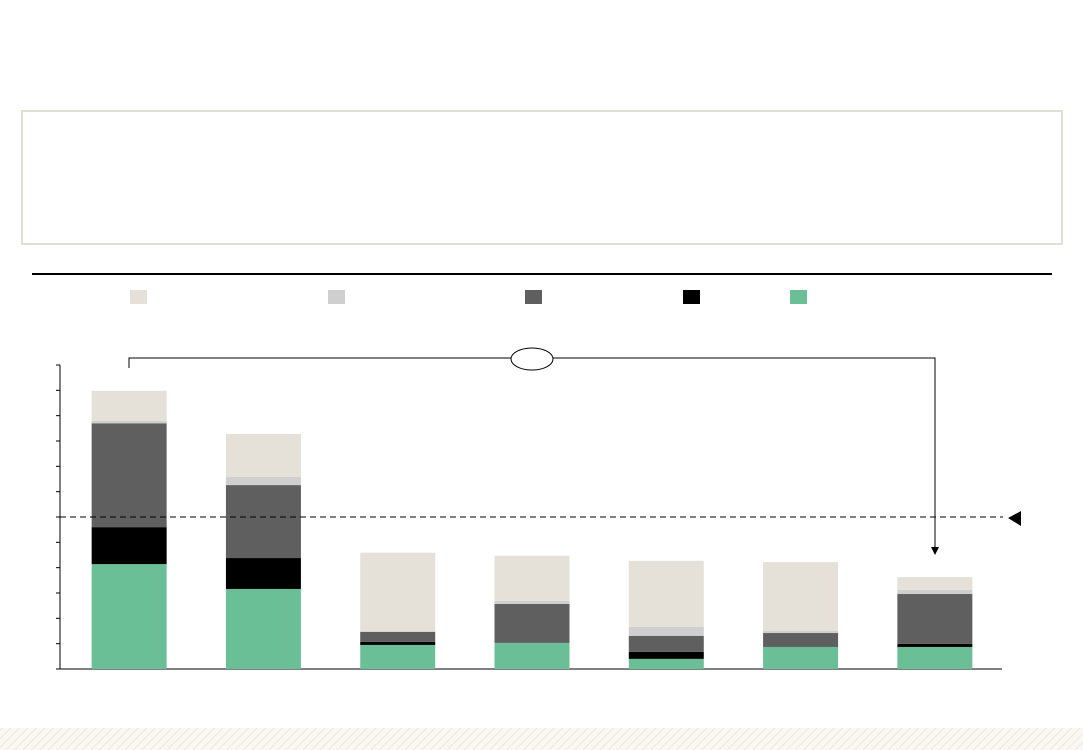 The image size is (1083, 750). I want to click on arrow-head, so click(935, 551).